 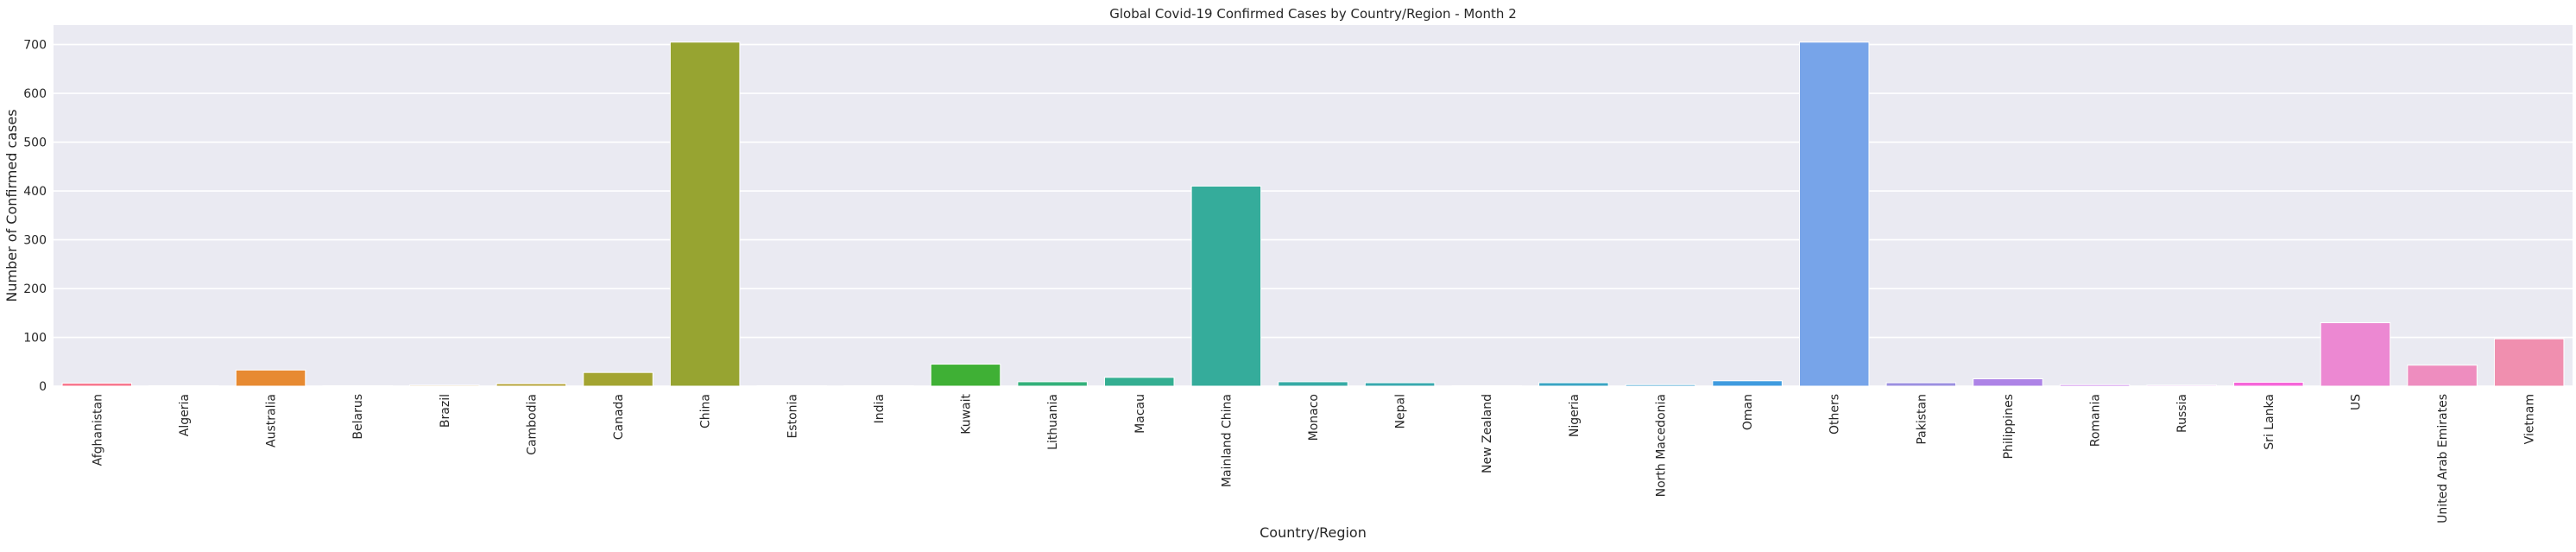 I want to click on x-tick-label: Brazil, so click(x=445, y=411).